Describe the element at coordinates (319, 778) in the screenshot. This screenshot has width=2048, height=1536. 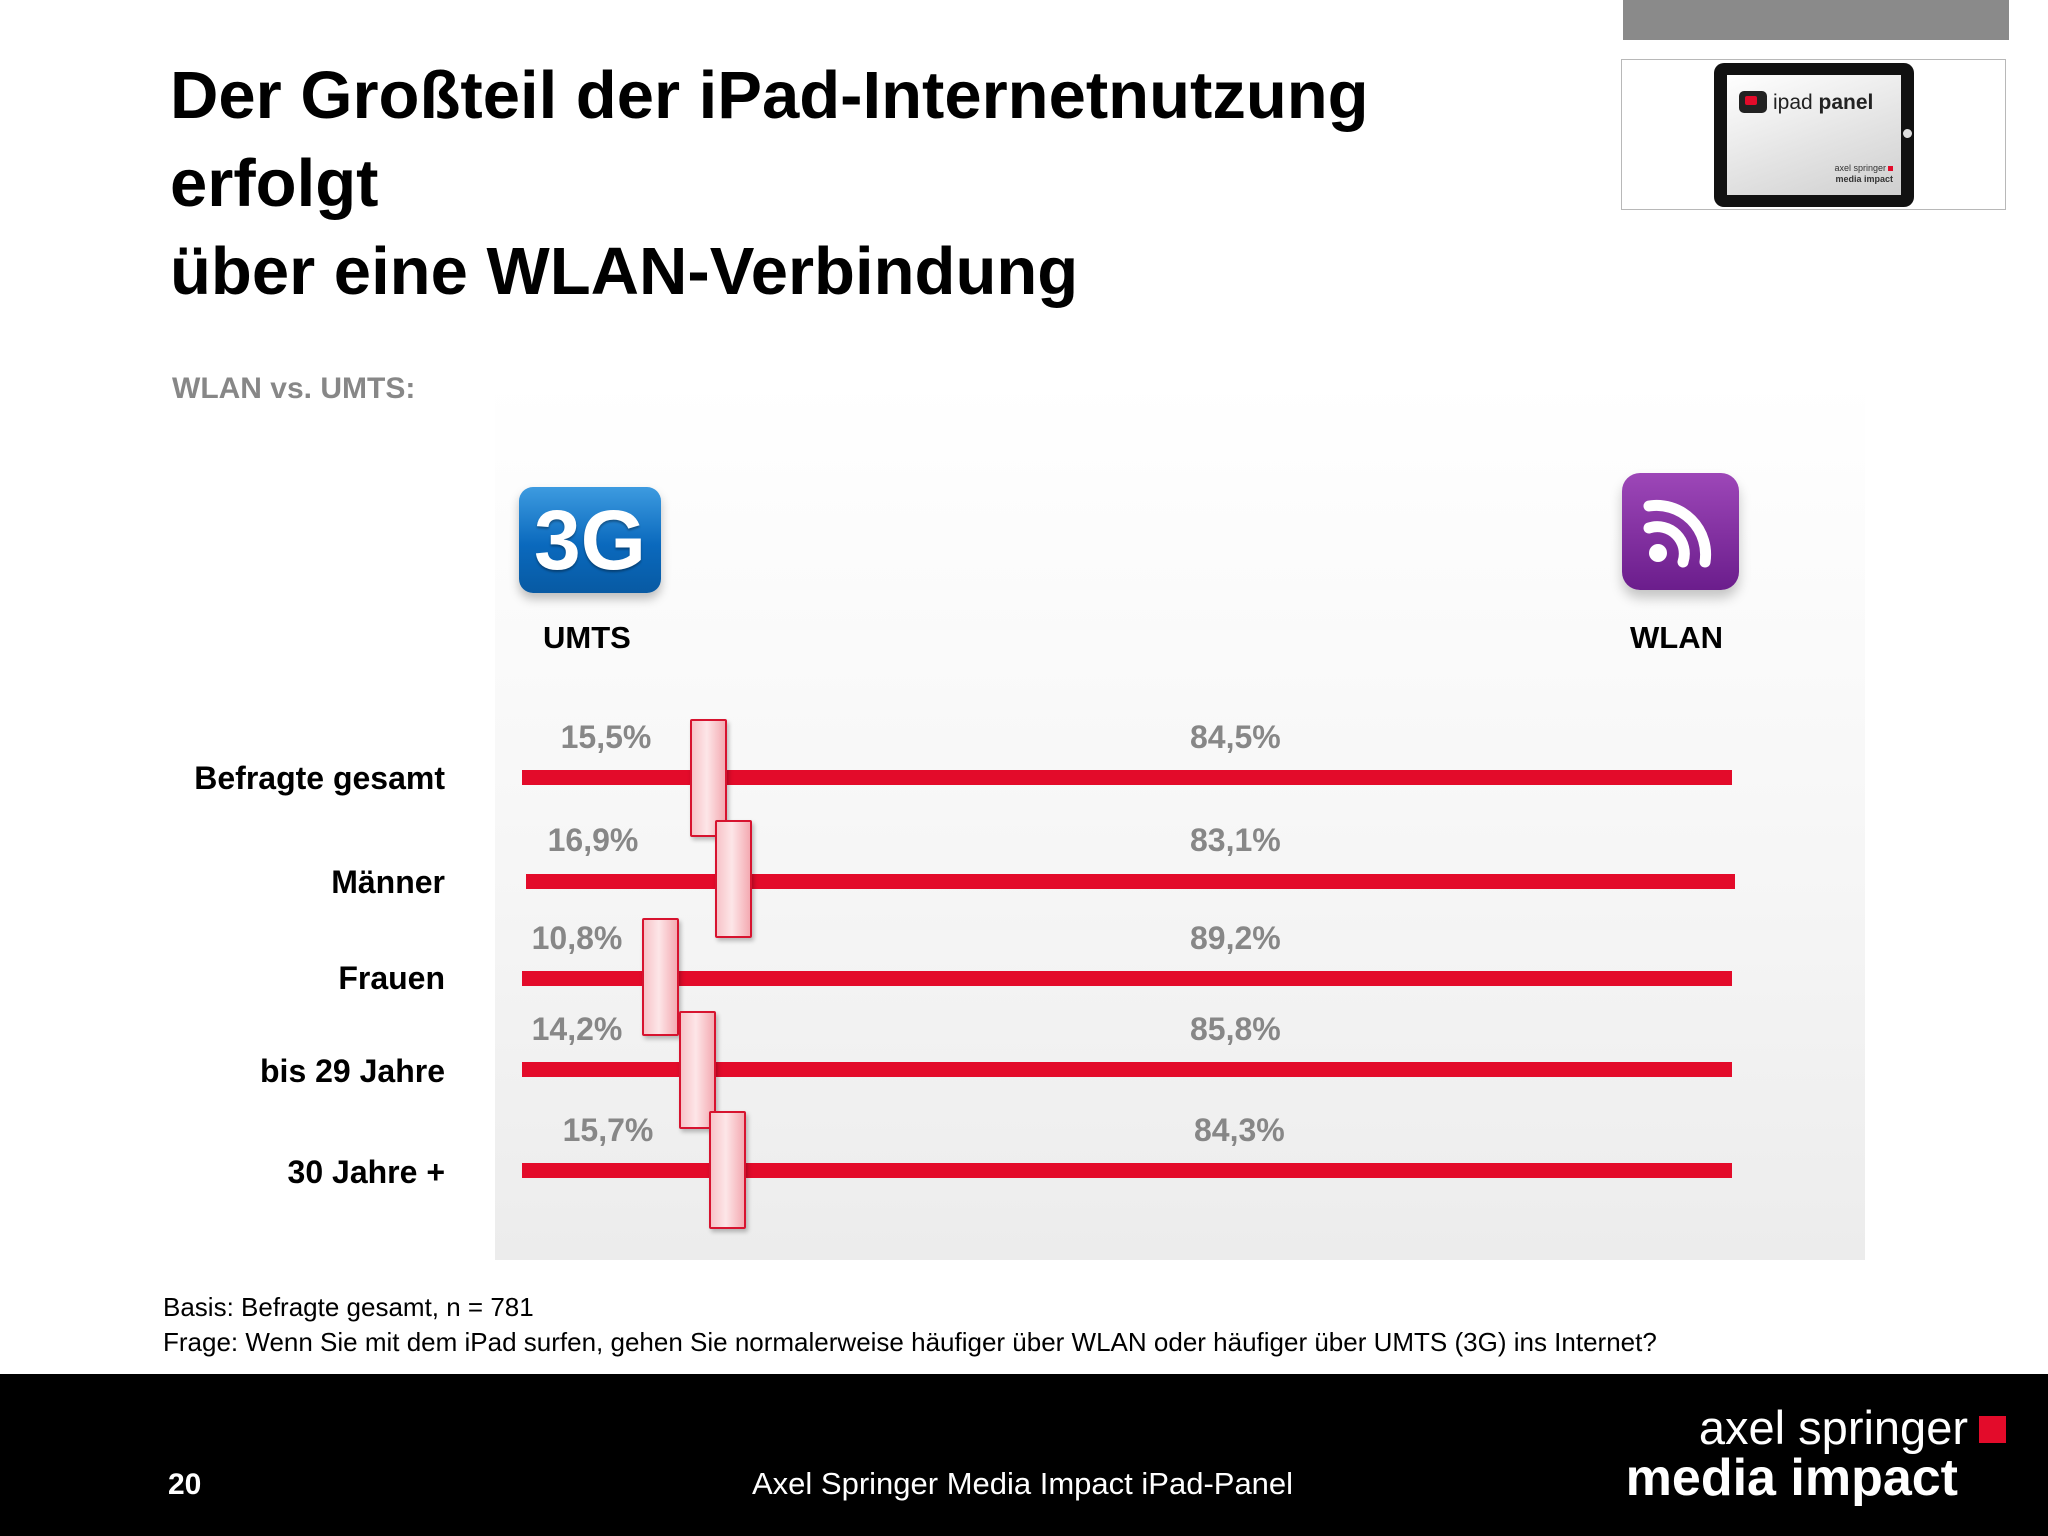
I see `category-label: Befragte gesamt` at that location.